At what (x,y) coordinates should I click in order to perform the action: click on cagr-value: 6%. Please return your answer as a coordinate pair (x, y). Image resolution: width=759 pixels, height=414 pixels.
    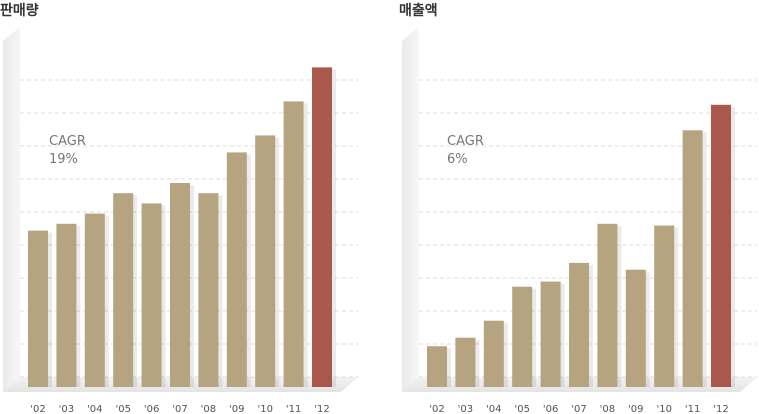
    Looking at the image, I should click on (457, 159).